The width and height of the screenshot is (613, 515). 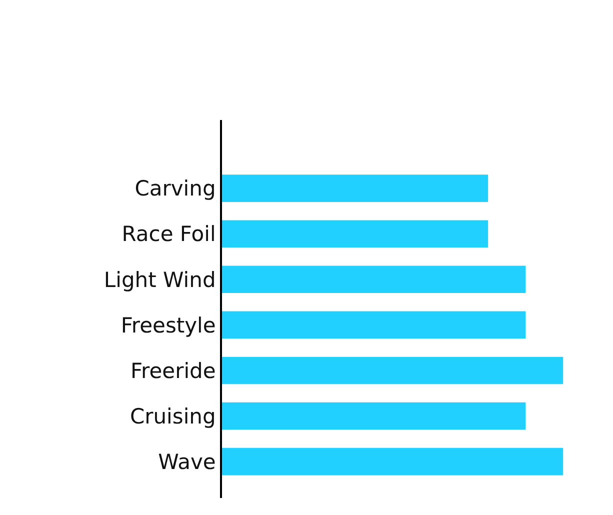 I want to click on y-tick-label: Carving, so click(x=175, y=188).